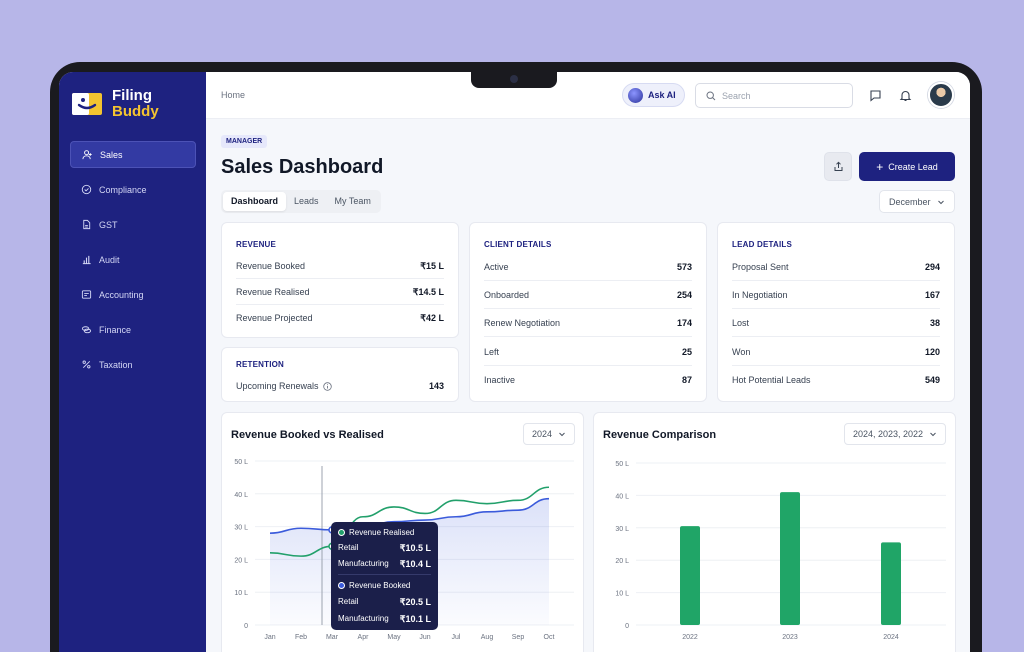 The width and height of the screenshot is (1024, 652). Describe the element at coordinates (380, 585) in the screenshot. I see `tooltip-series-title: Revenue Booked` at that location.